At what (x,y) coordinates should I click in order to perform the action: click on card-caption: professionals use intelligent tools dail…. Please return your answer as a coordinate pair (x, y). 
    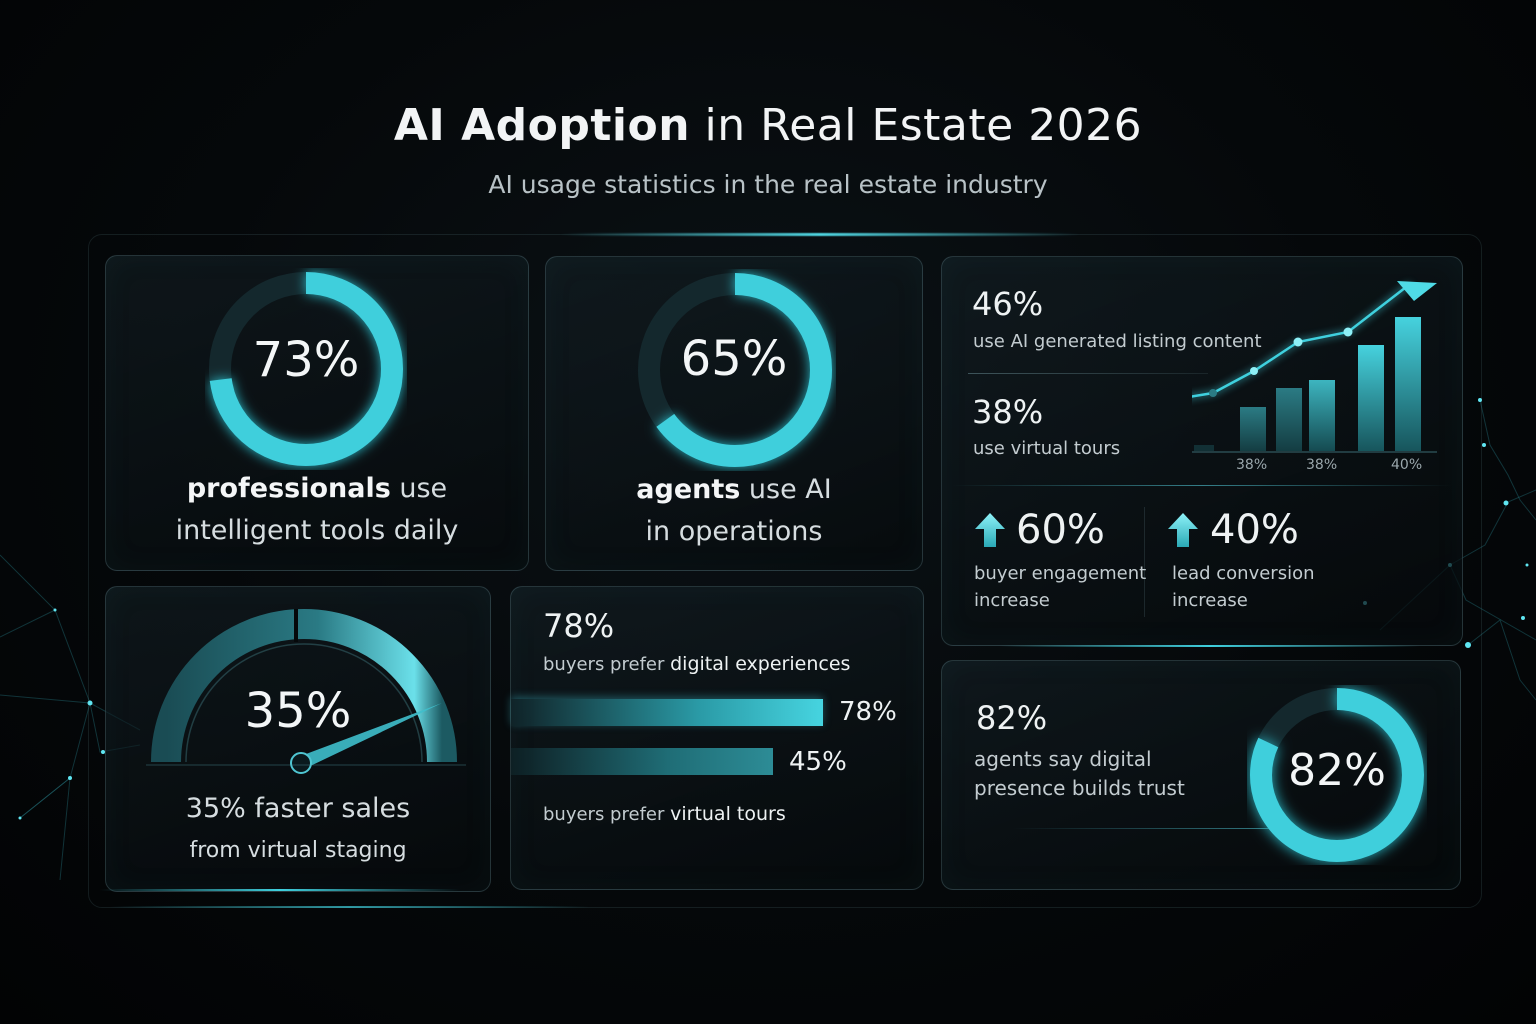
    Looking at the image, I should click on (317, 510).